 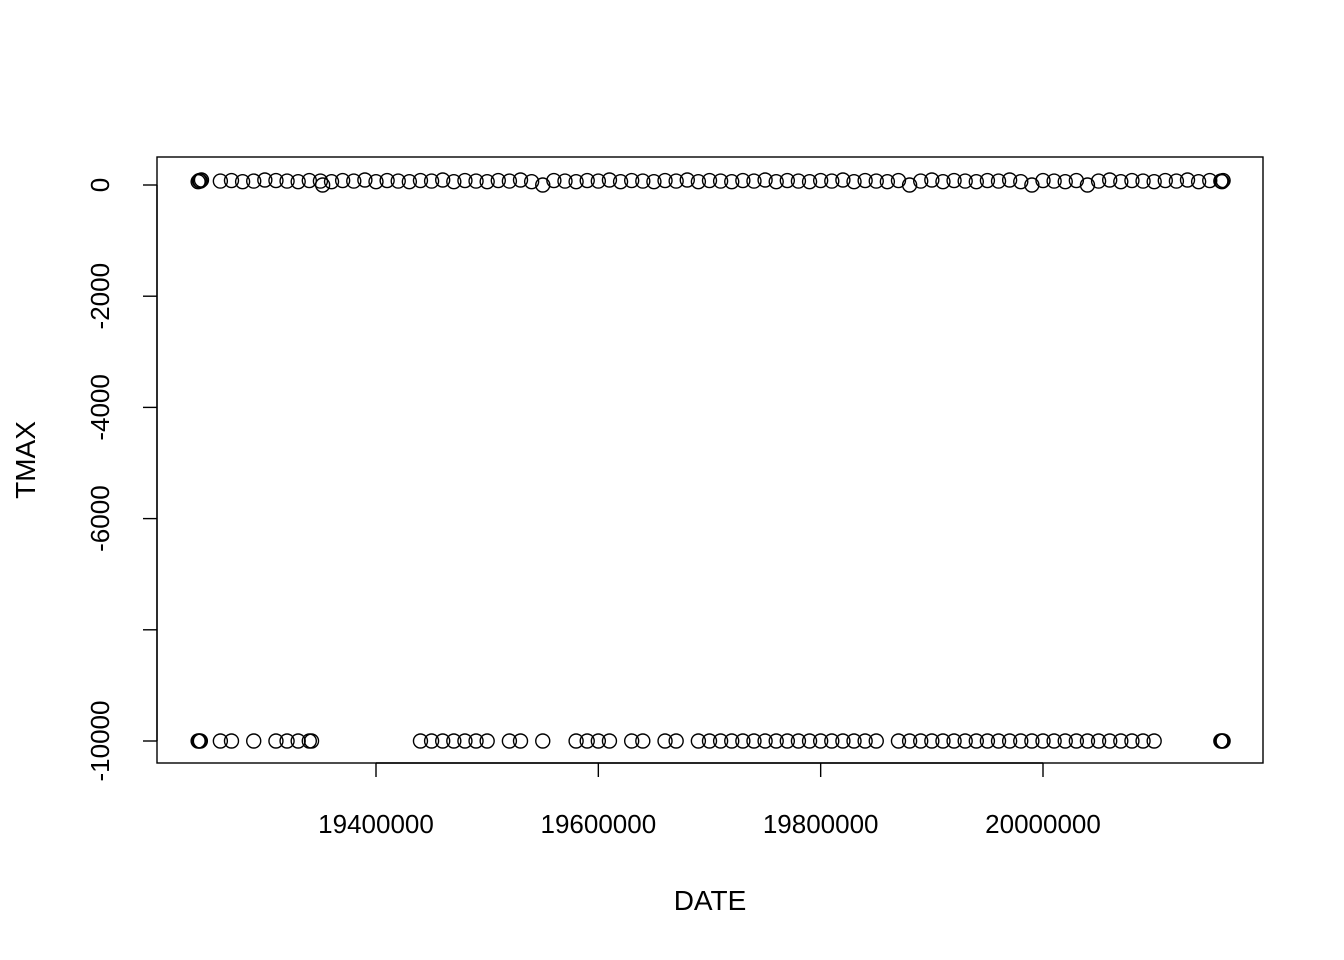 What do you see at coordinates (121, 479) in the screenshot?
I see `y-axis: 0 -2000 -4000 -6000 -10000` at bounding box center [121, 479].